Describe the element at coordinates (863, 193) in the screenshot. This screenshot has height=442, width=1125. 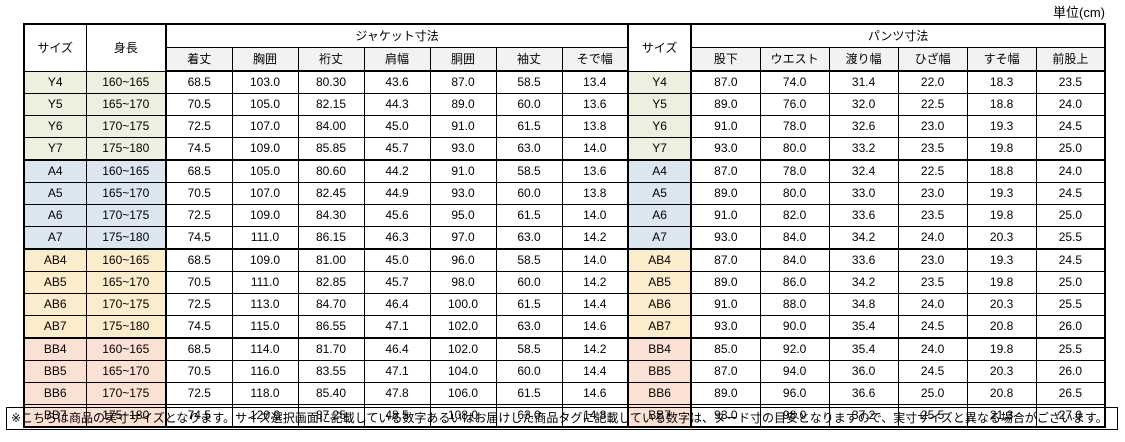
I see `pants-value-cell: 33.0` at that location.